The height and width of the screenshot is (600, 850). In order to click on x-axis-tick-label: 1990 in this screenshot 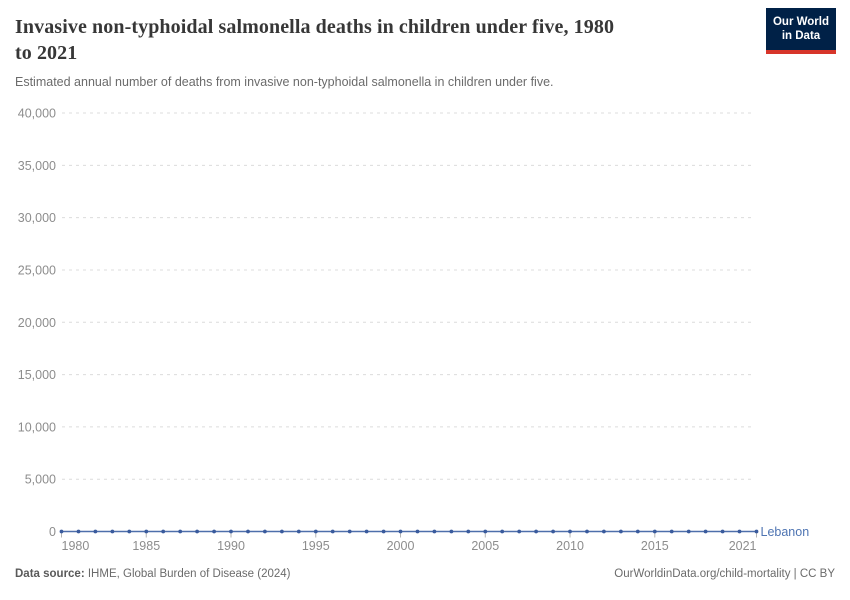, I will do `click(231, 546)`.